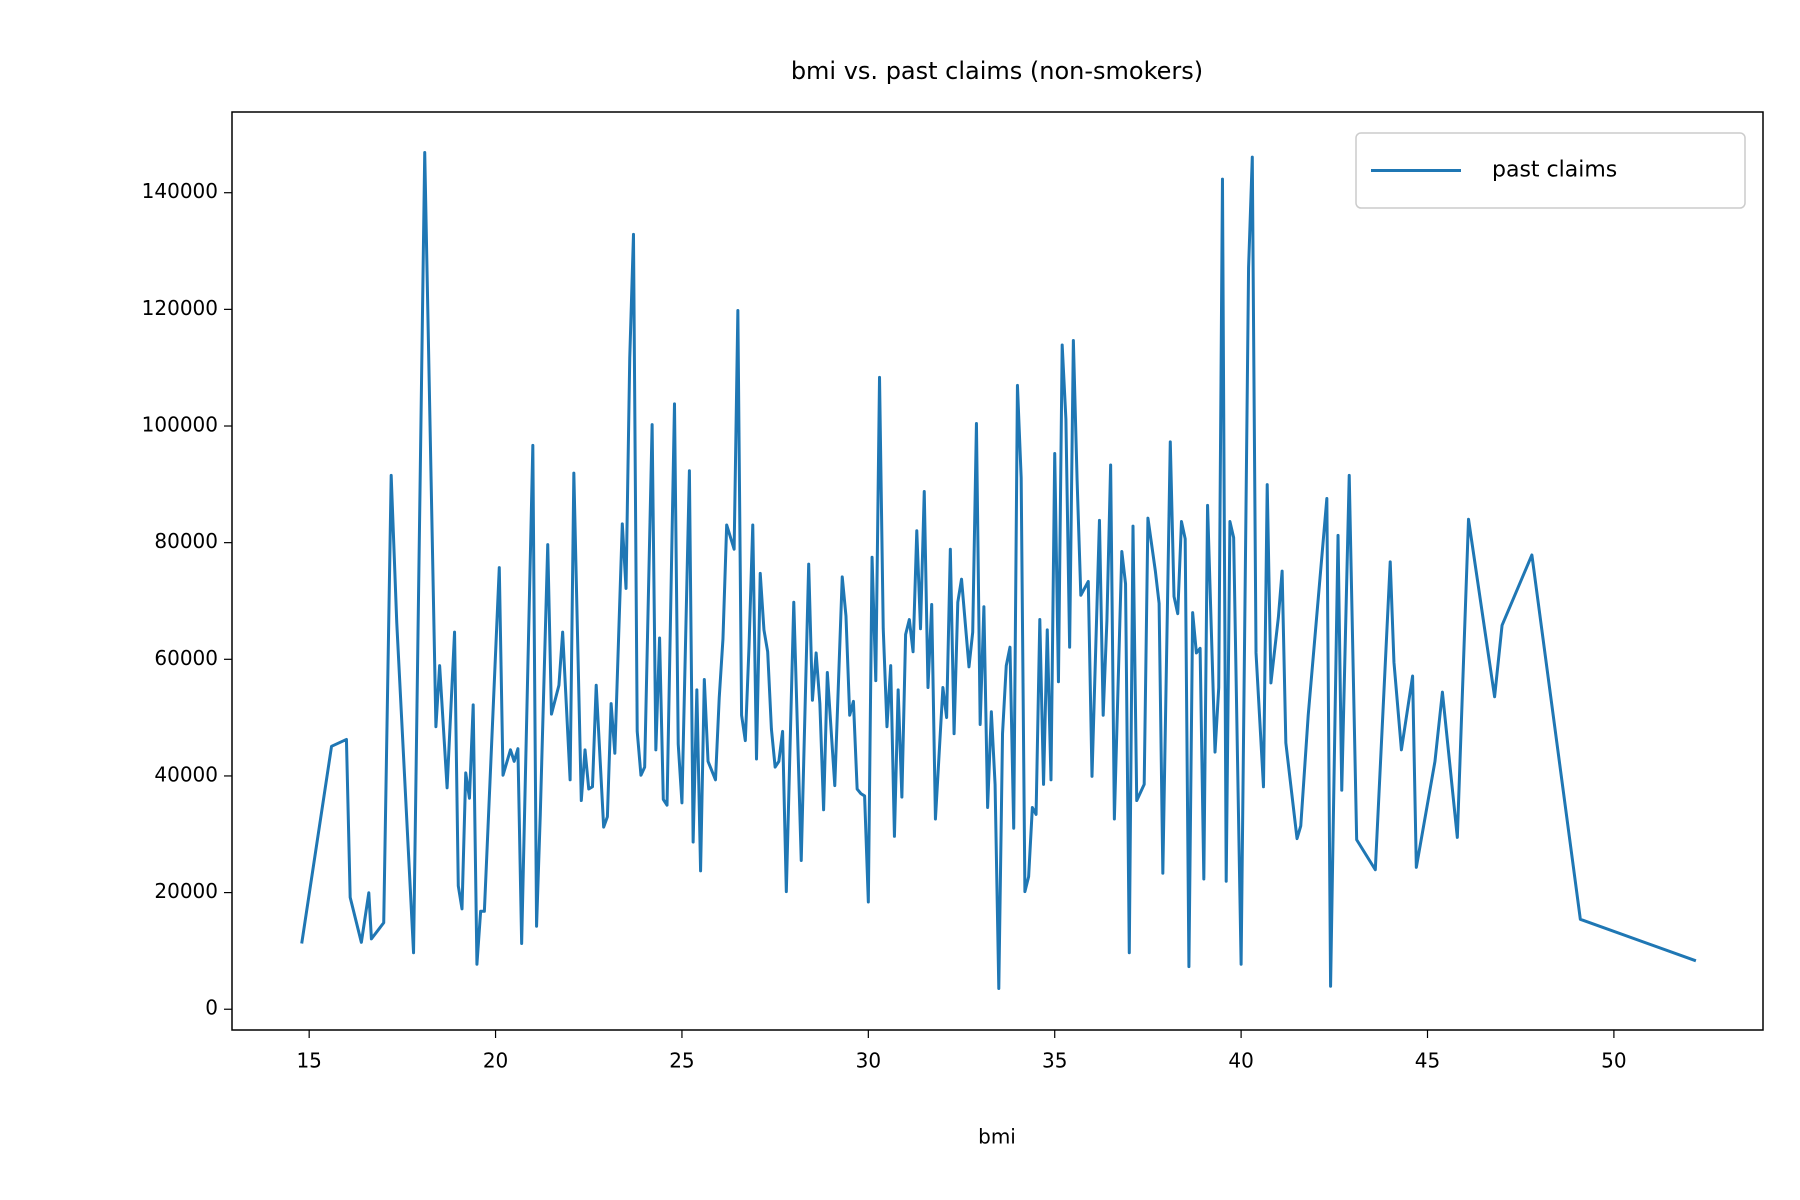 This screenshot has width=1800, height=1200. What do you see at coordinates (186, 658) in the screenshot?
I see `y-tick-label: 60000` at bounding box center [186, 658].